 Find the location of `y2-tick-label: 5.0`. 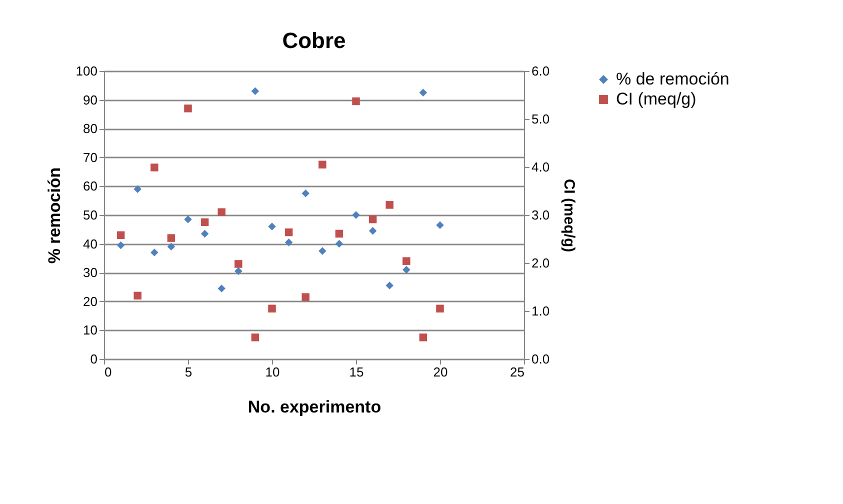

y2-tick-label: 5.0 is located at coordinates (541, 119).